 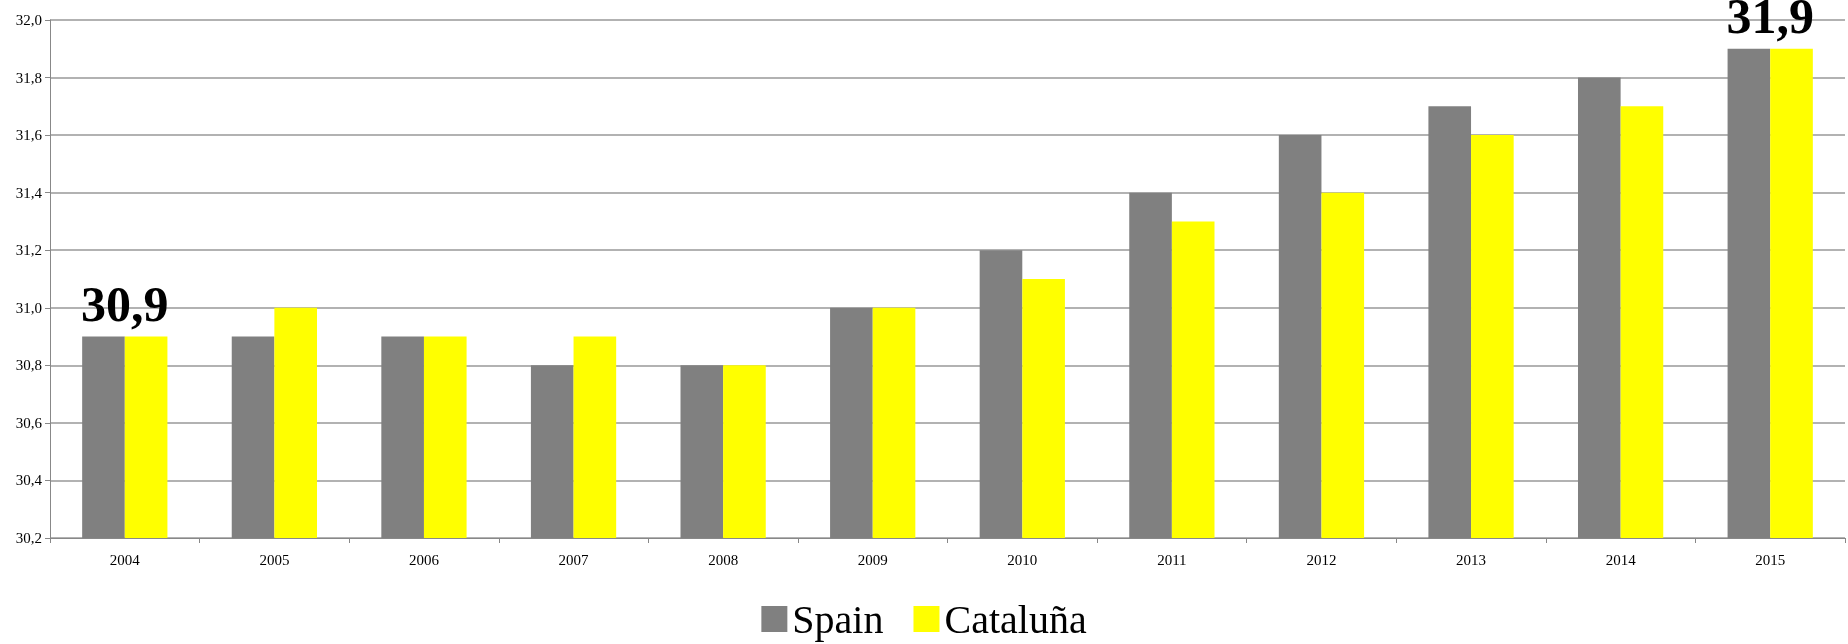 I want to click on y-tick-label: 32,0, so click(x=28, y=20).